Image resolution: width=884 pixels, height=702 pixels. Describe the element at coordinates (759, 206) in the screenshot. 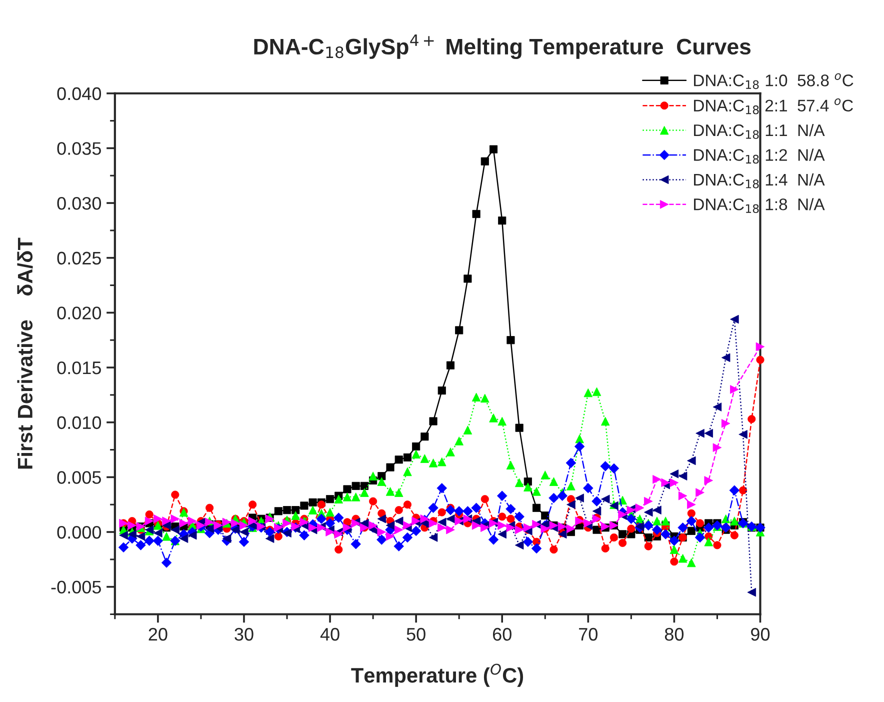

I see `legend-label: DNA:C$_{18}$ 1:8 N/A` at that location.